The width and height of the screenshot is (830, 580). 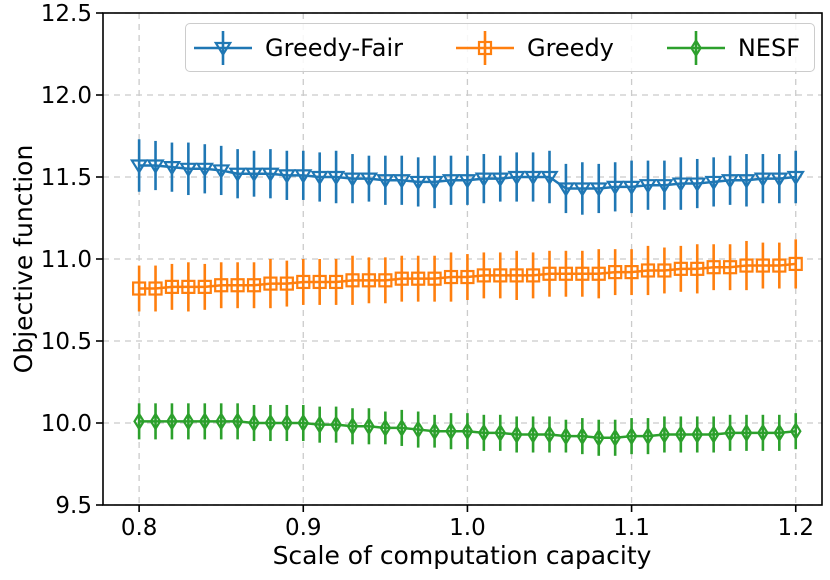 I want to click on x-tick-label: 1.2, so click(x=795, y=528).